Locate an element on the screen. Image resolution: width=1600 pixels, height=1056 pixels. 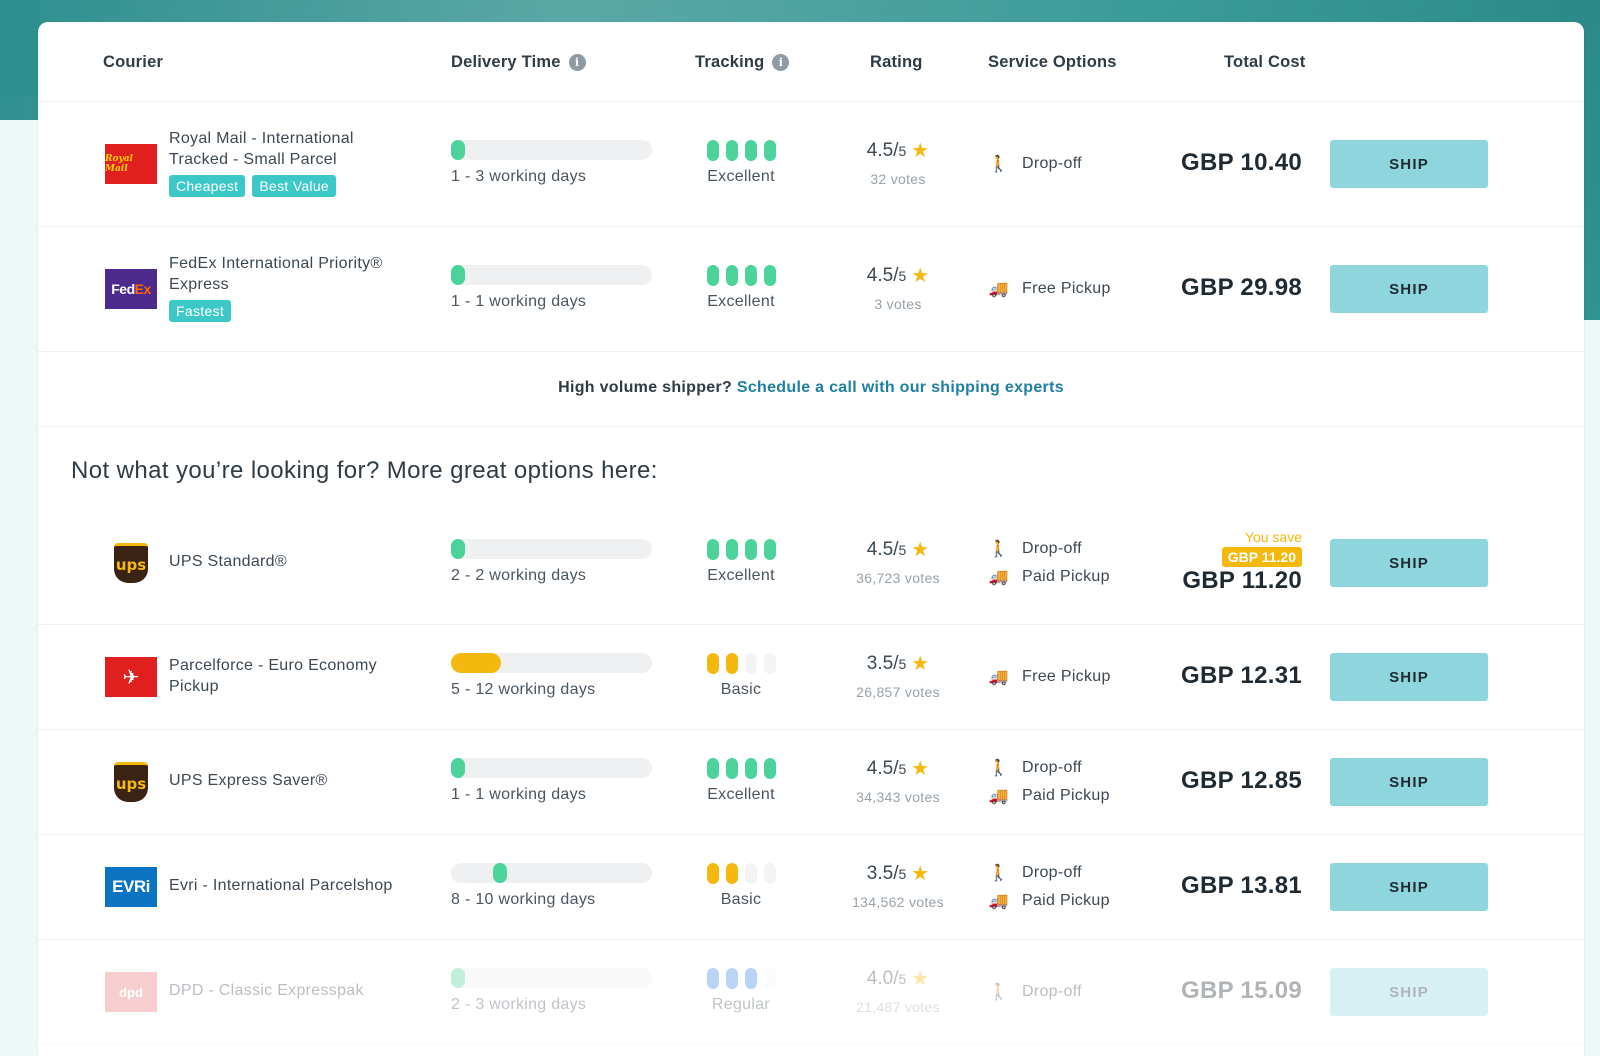
delivery-text: 2 - 2 working days is located at coordinates (519, 575).